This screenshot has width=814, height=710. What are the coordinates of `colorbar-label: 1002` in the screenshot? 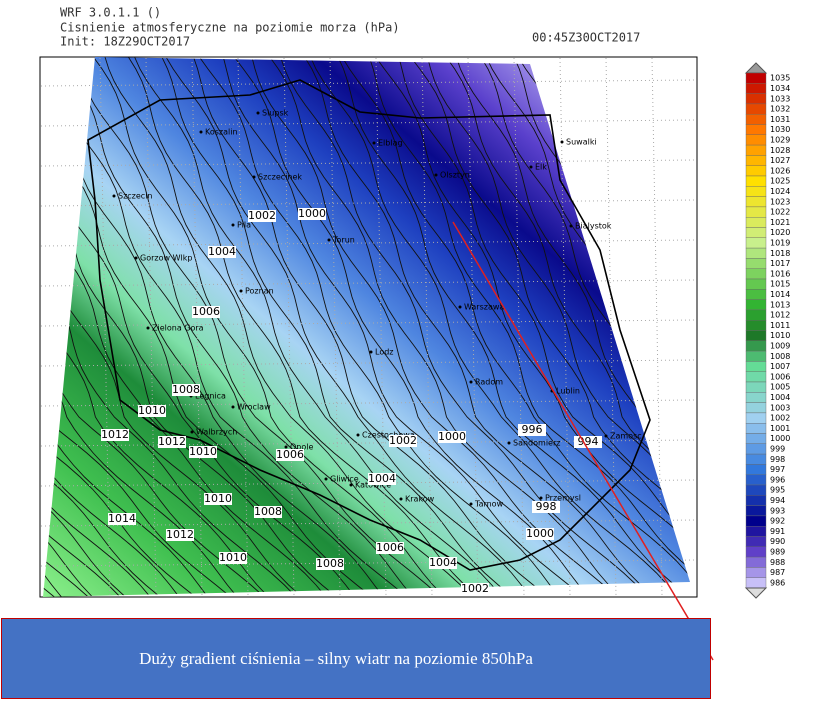 It's located at (780, 418).